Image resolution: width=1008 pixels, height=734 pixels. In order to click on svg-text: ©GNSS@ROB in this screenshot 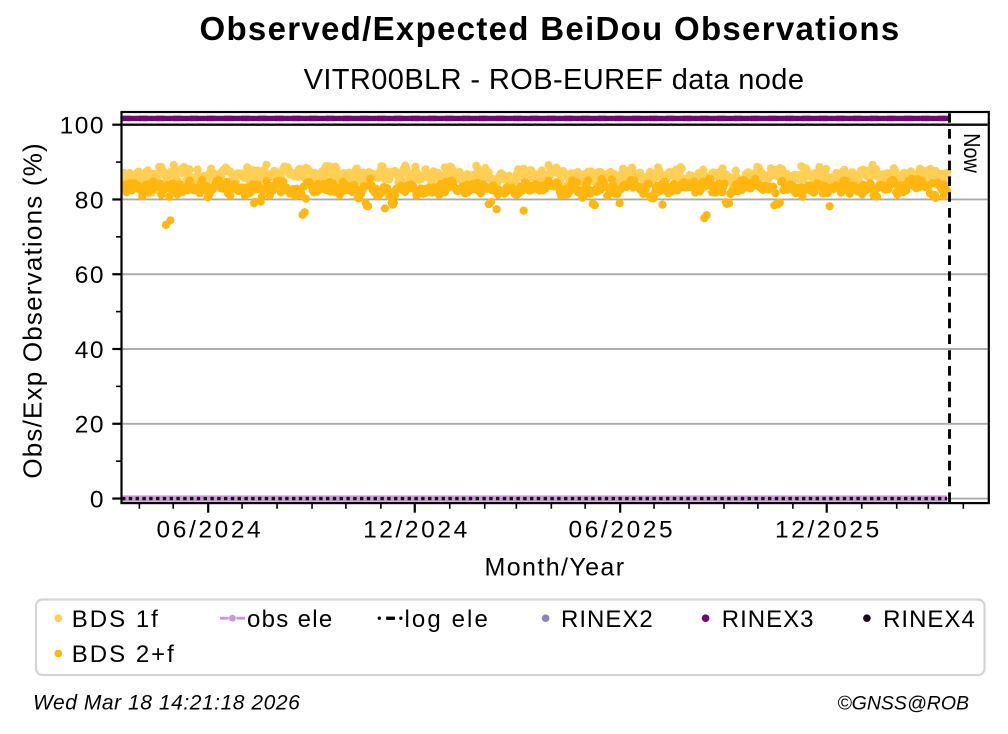, I will do `click(903, 704)`.